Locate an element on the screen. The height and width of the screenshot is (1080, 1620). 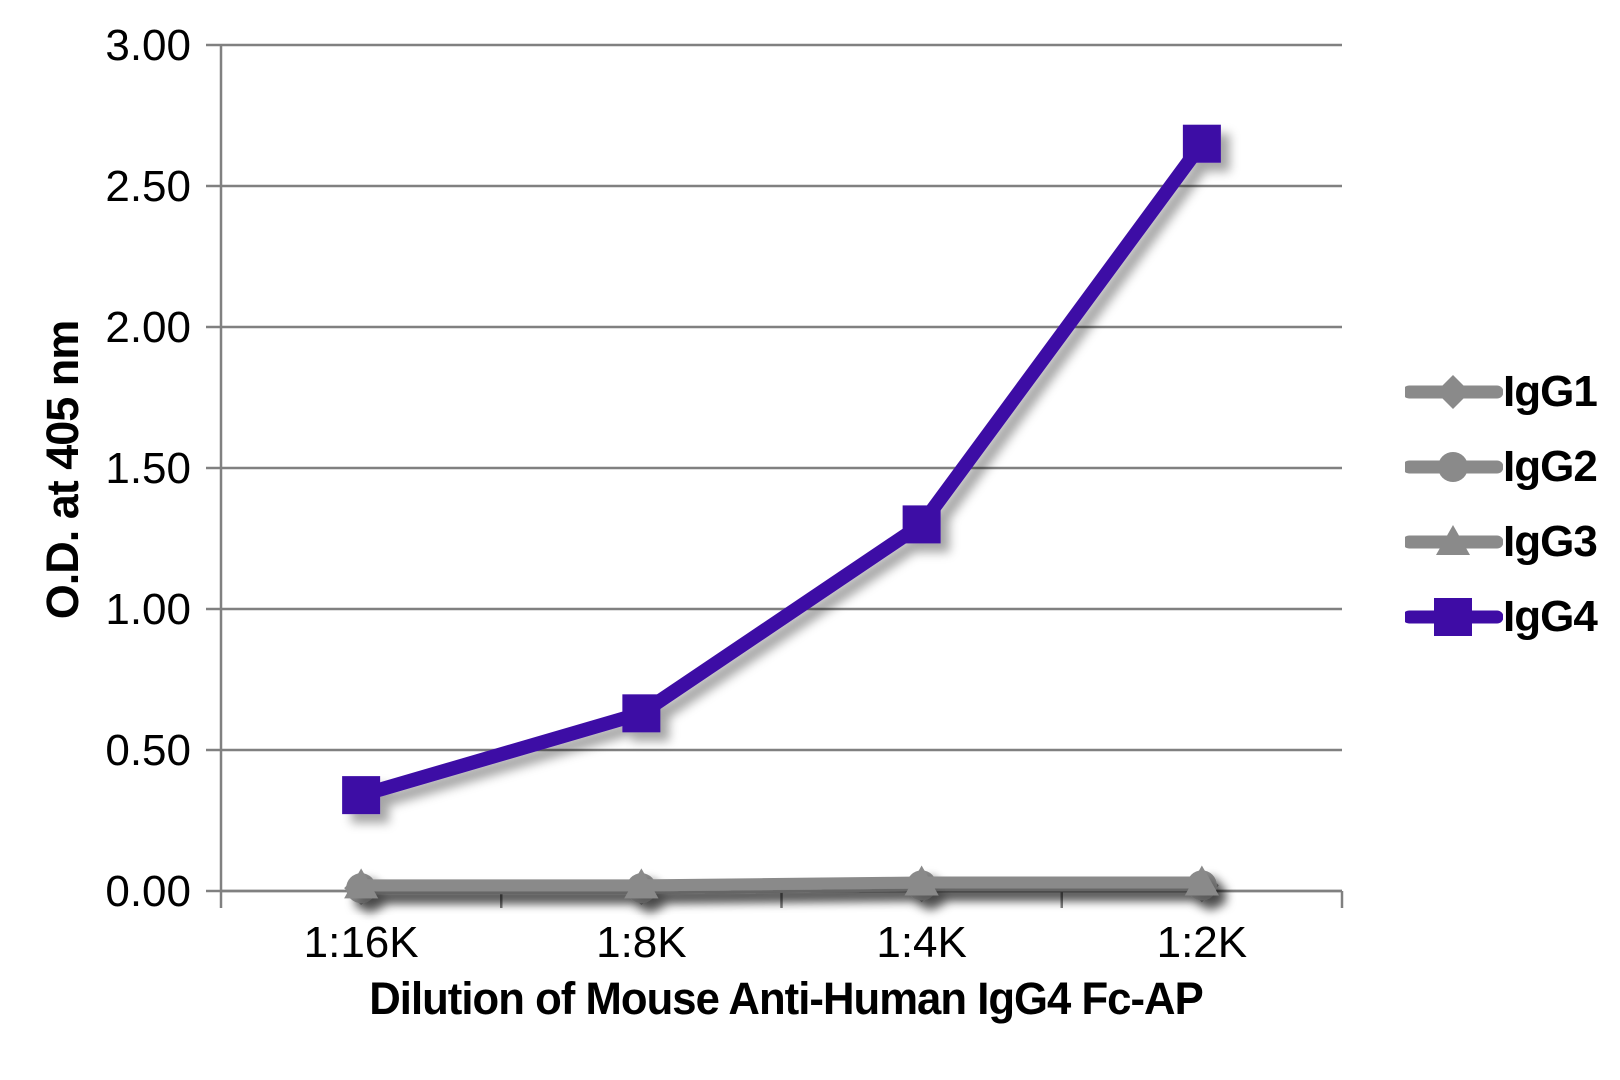
y-axis-title: O.D. at 405 nm is located at coordinates (62, 470).